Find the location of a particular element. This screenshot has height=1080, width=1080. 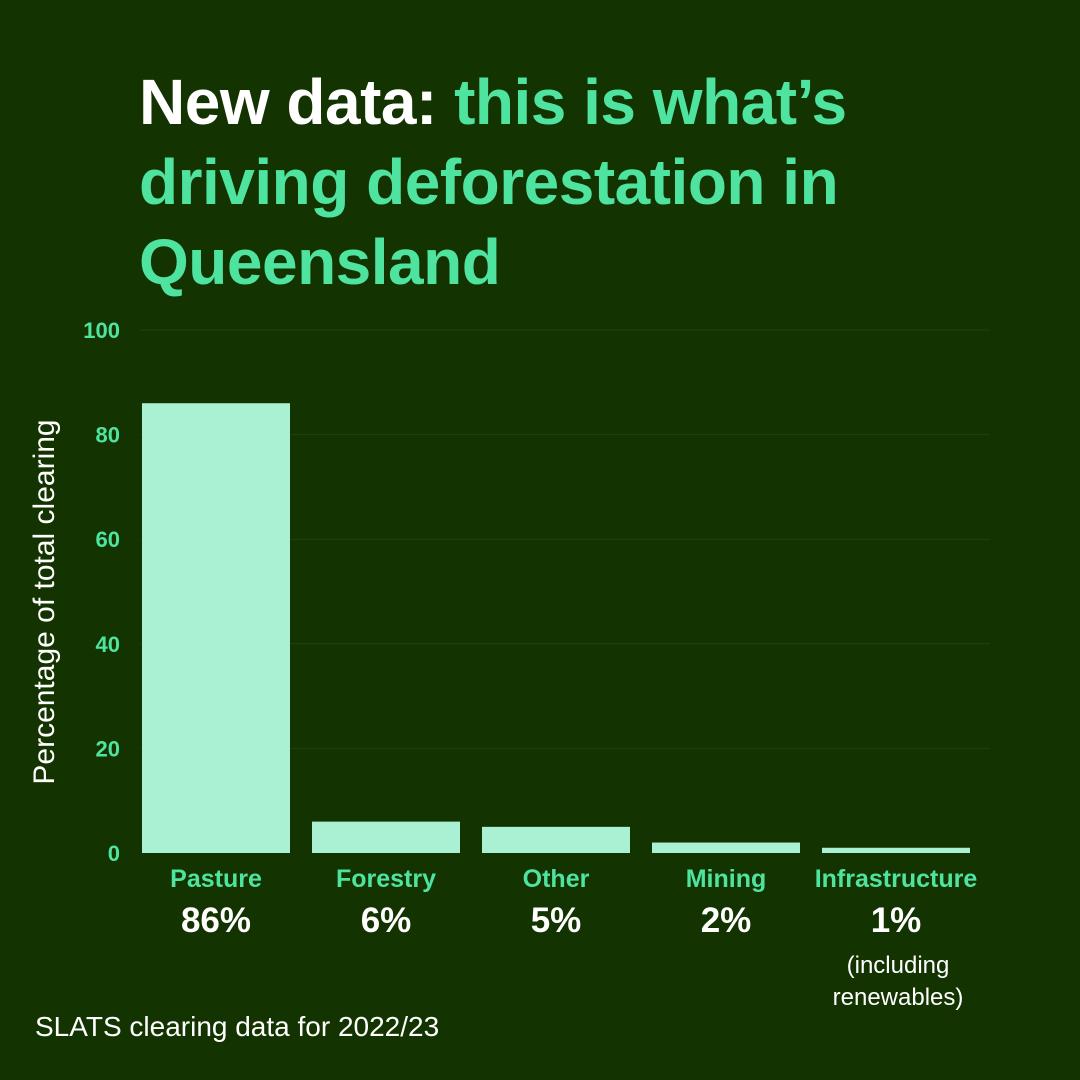

category-label: Mining is located at coordinates (726, 879).